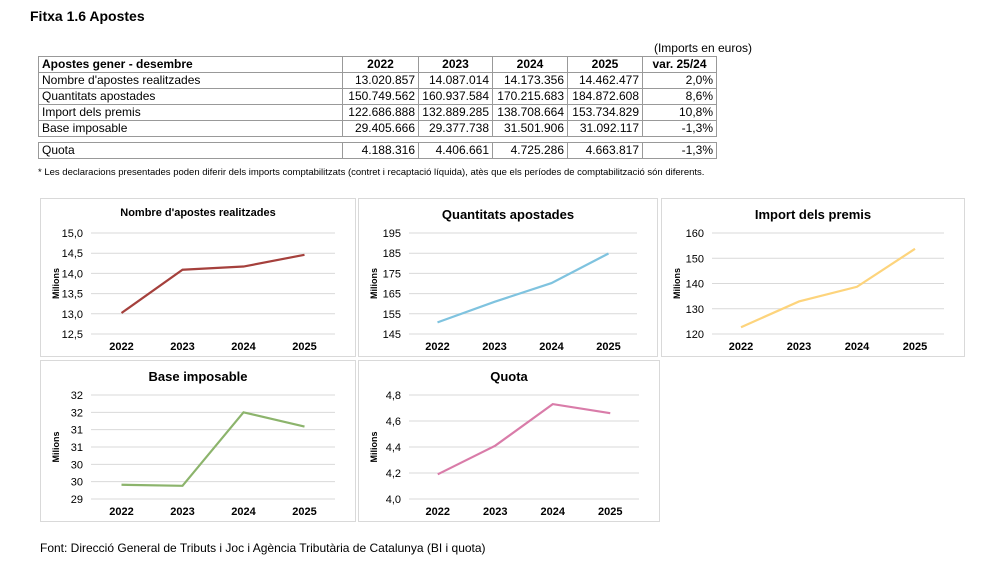 The width and height of the screenshot is (1000, 564). I want to click on header-cell: var. 25/24, so click(679, 64).